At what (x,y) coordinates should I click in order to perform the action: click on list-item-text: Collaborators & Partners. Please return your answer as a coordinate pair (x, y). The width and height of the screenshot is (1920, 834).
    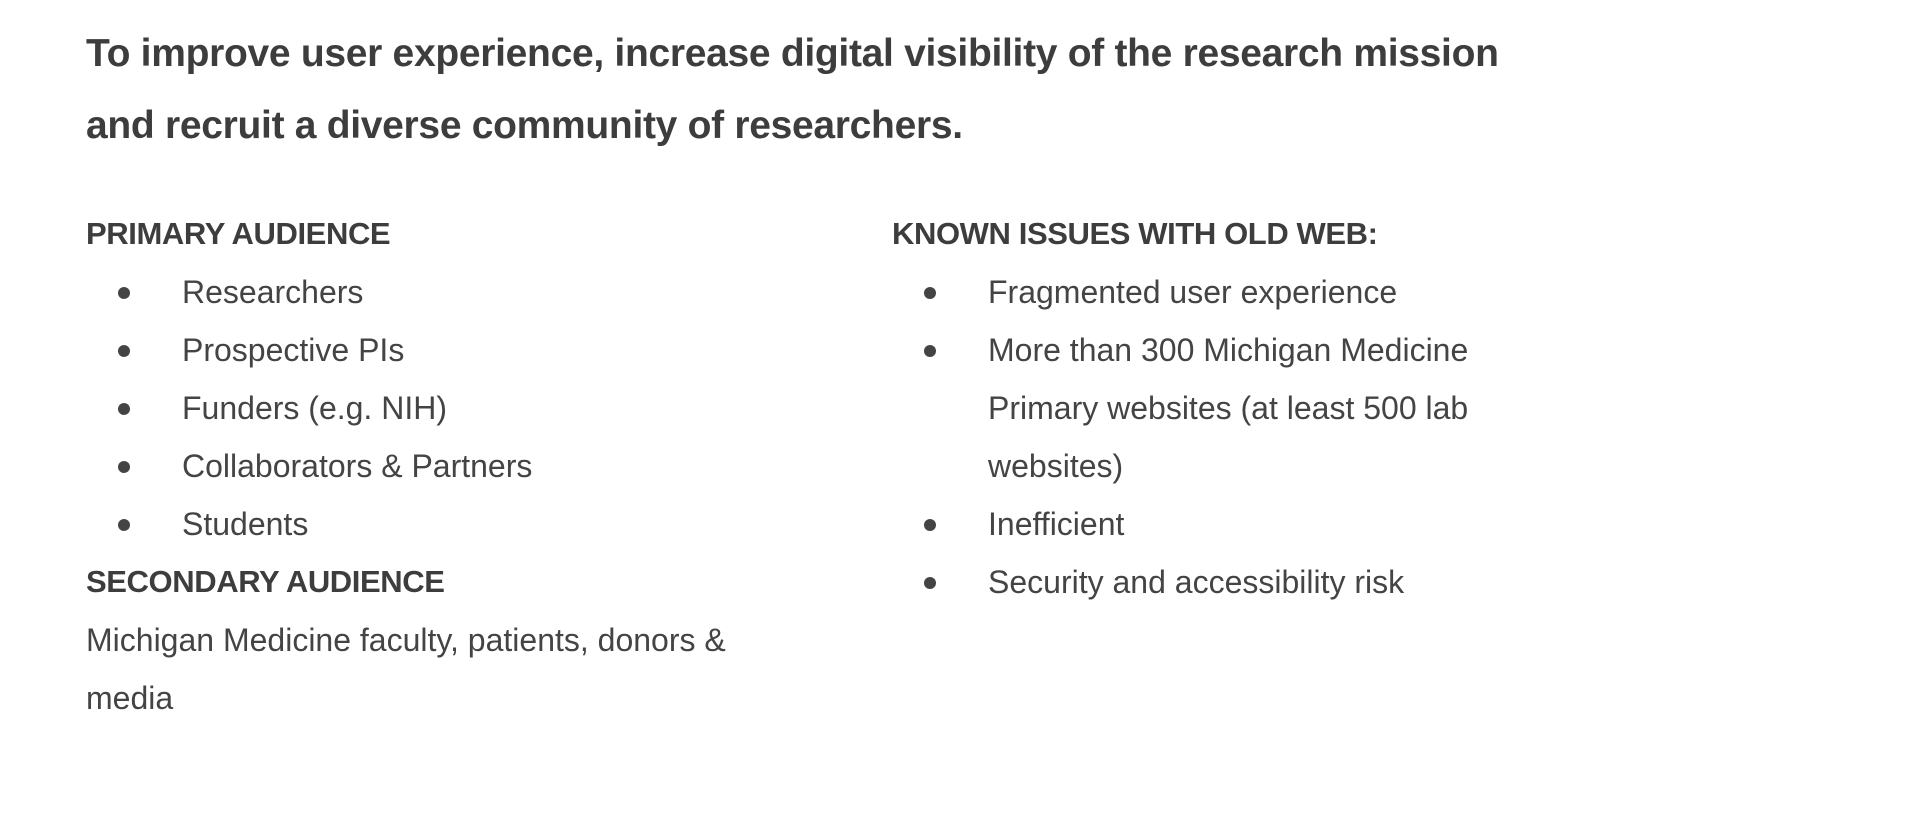
    Looking at the image, I should click on (357, 466).